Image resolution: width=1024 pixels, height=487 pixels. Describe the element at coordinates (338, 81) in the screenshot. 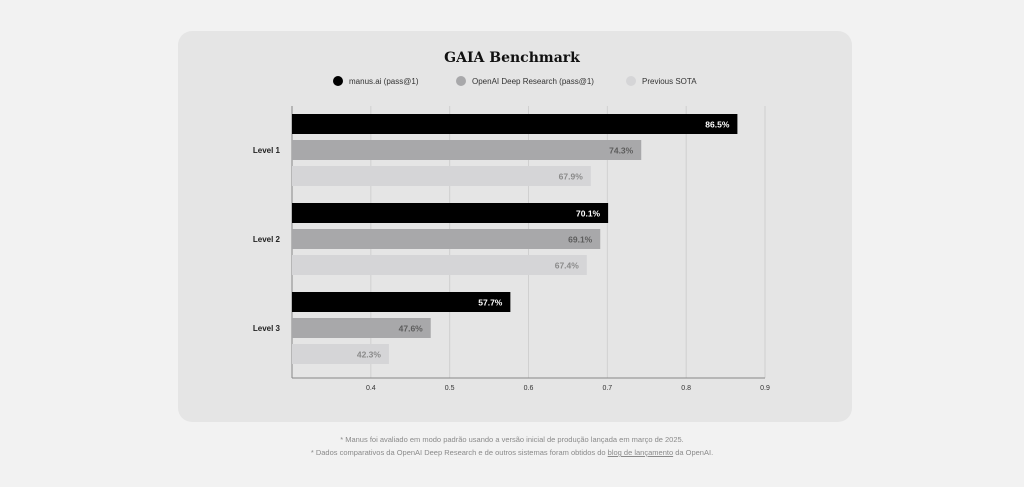

I see `legend-swatch-manus` at that location.